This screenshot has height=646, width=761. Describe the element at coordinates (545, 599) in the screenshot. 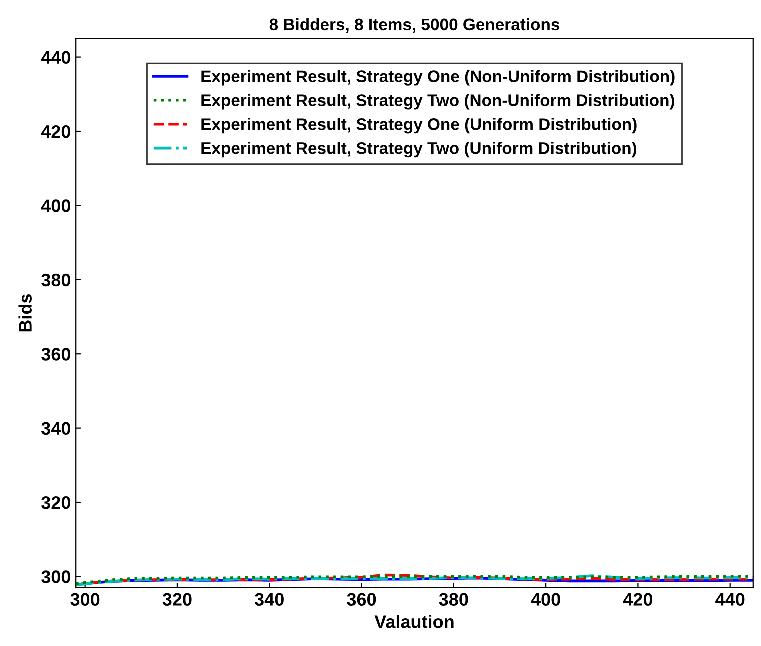

I see `x-tick-label: 400` at that location.